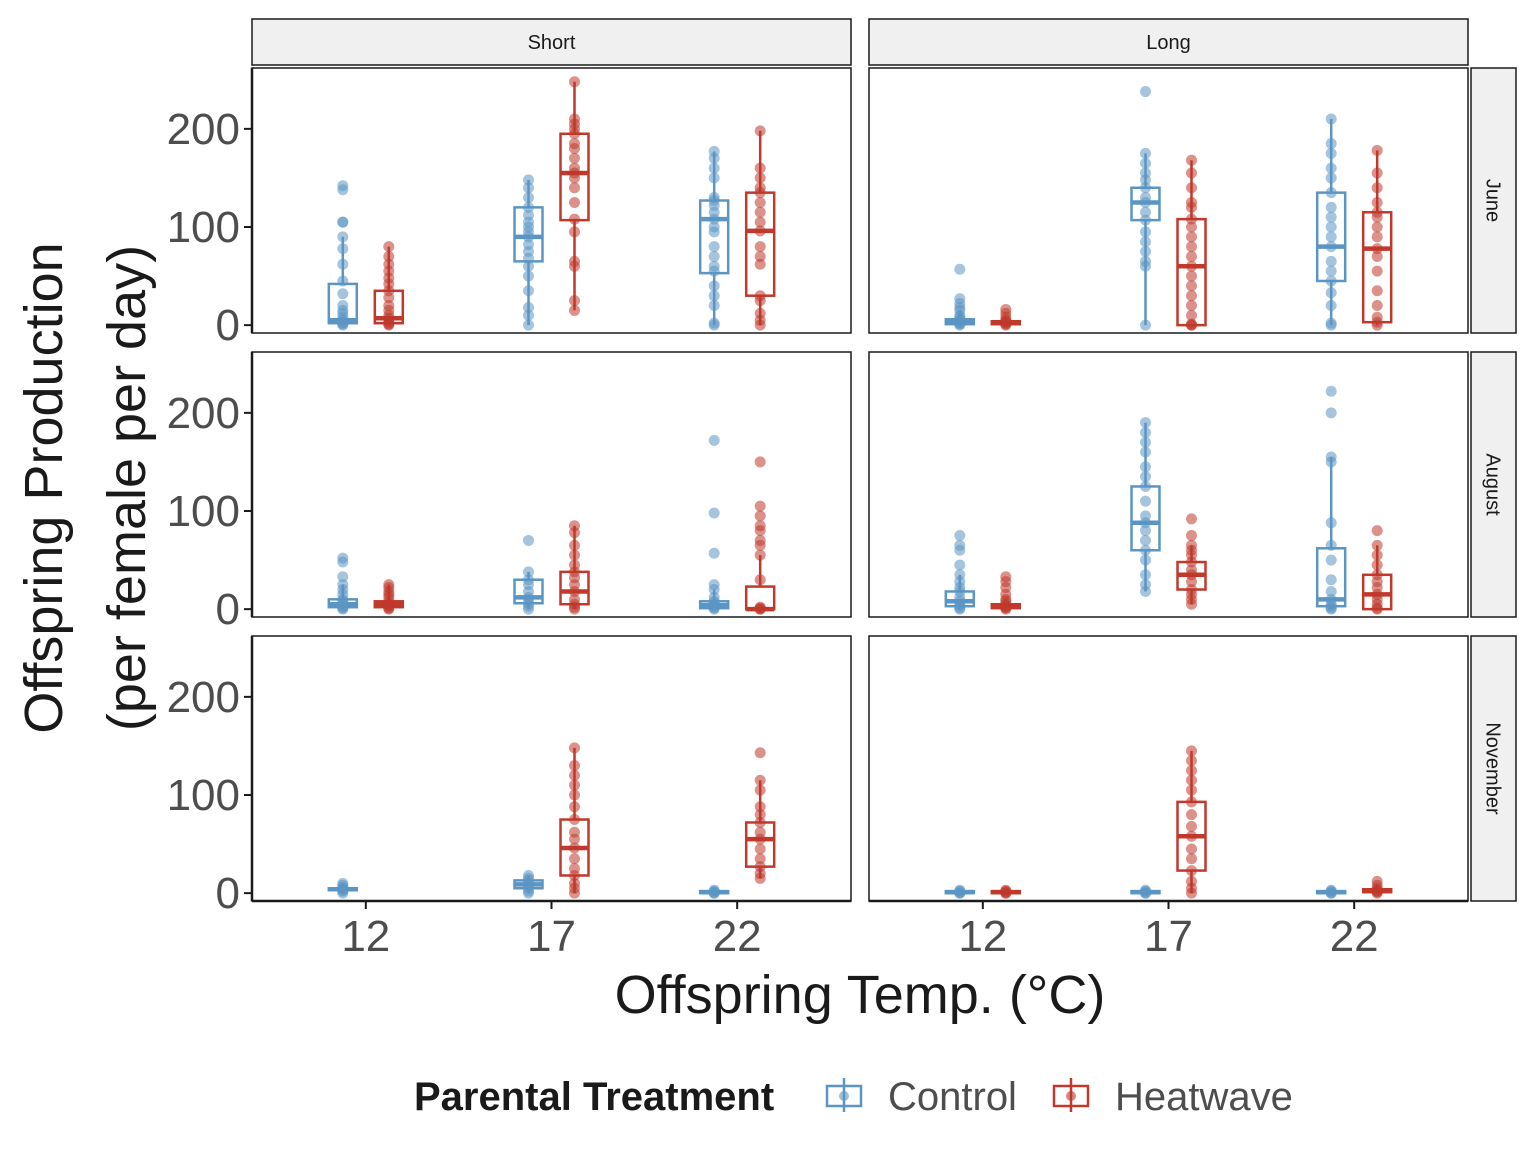  What do you see at coordinates (551, 42) in the screenshot?
I see `strip-col-short: Short` at bounding box center [551, 42].